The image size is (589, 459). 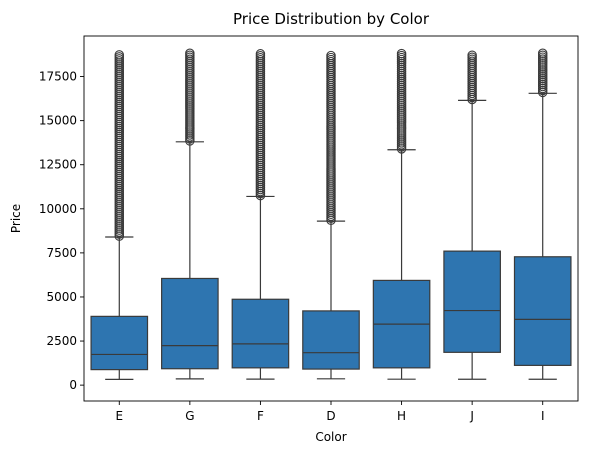 I want to click on y-tick-label: 17500, so click(x=58, y=77).